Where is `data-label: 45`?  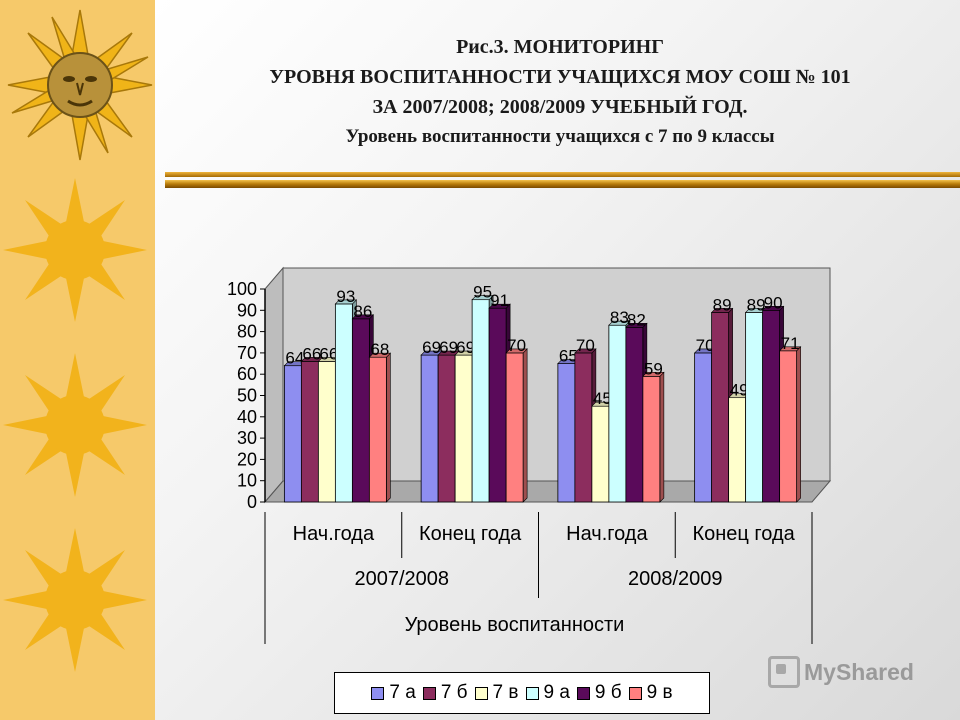
data-label: 45 is located at coordinates (602, 398).